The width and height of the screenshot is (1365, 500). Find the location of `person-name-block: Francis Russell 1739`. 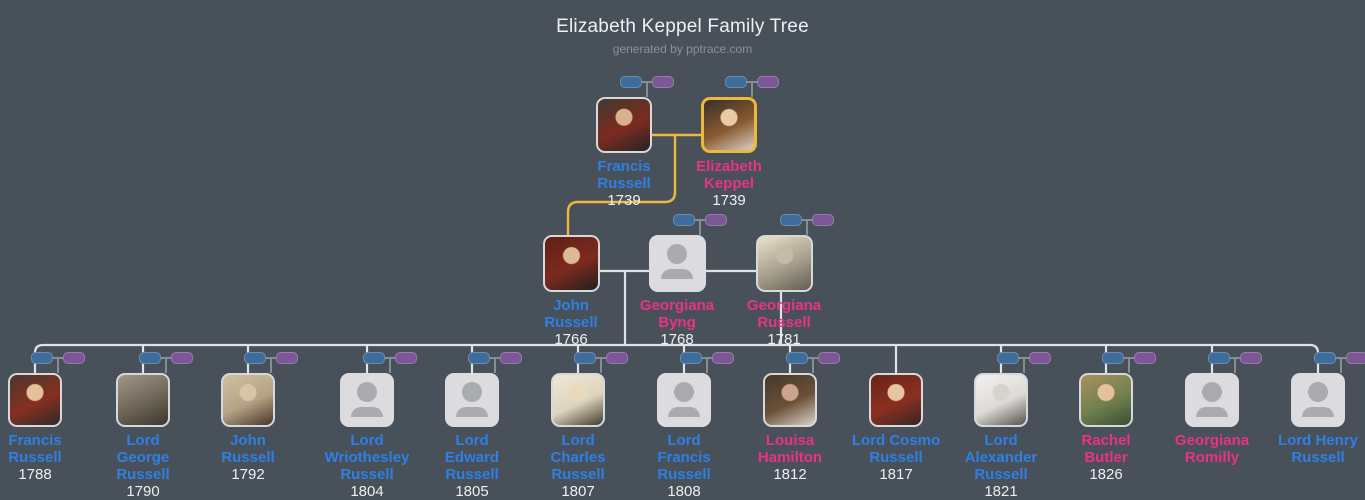

person-name-block: Francis Russell 1739 is located at coordinates (624, 183).